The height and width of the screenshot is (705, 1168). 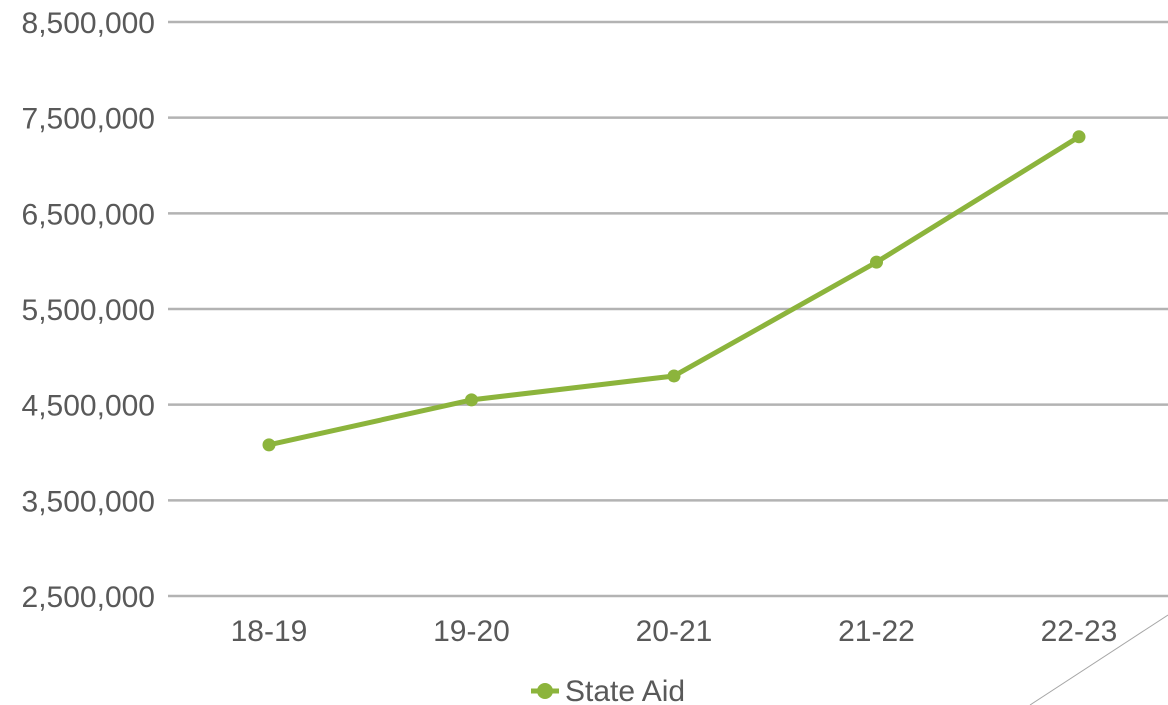 I want to click on legend-label-state-aid: State Aid, so click(x=625, y=690).